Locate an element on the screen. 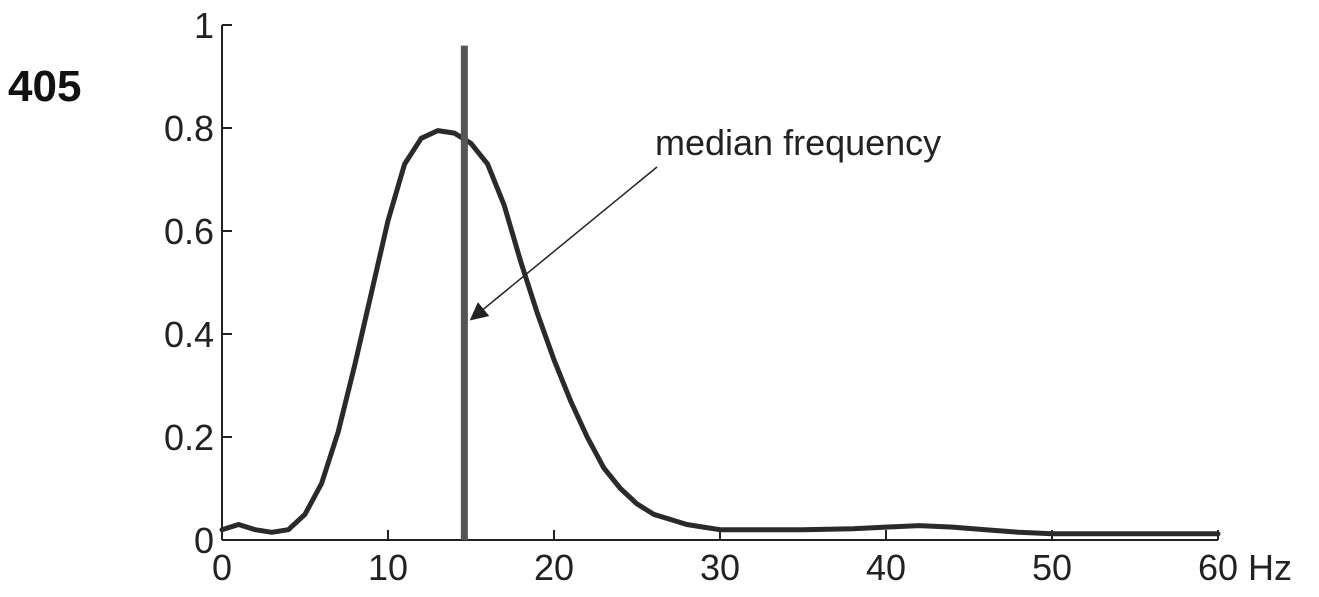  x-unit-label: Hz is located at coordinates (1270, 567).